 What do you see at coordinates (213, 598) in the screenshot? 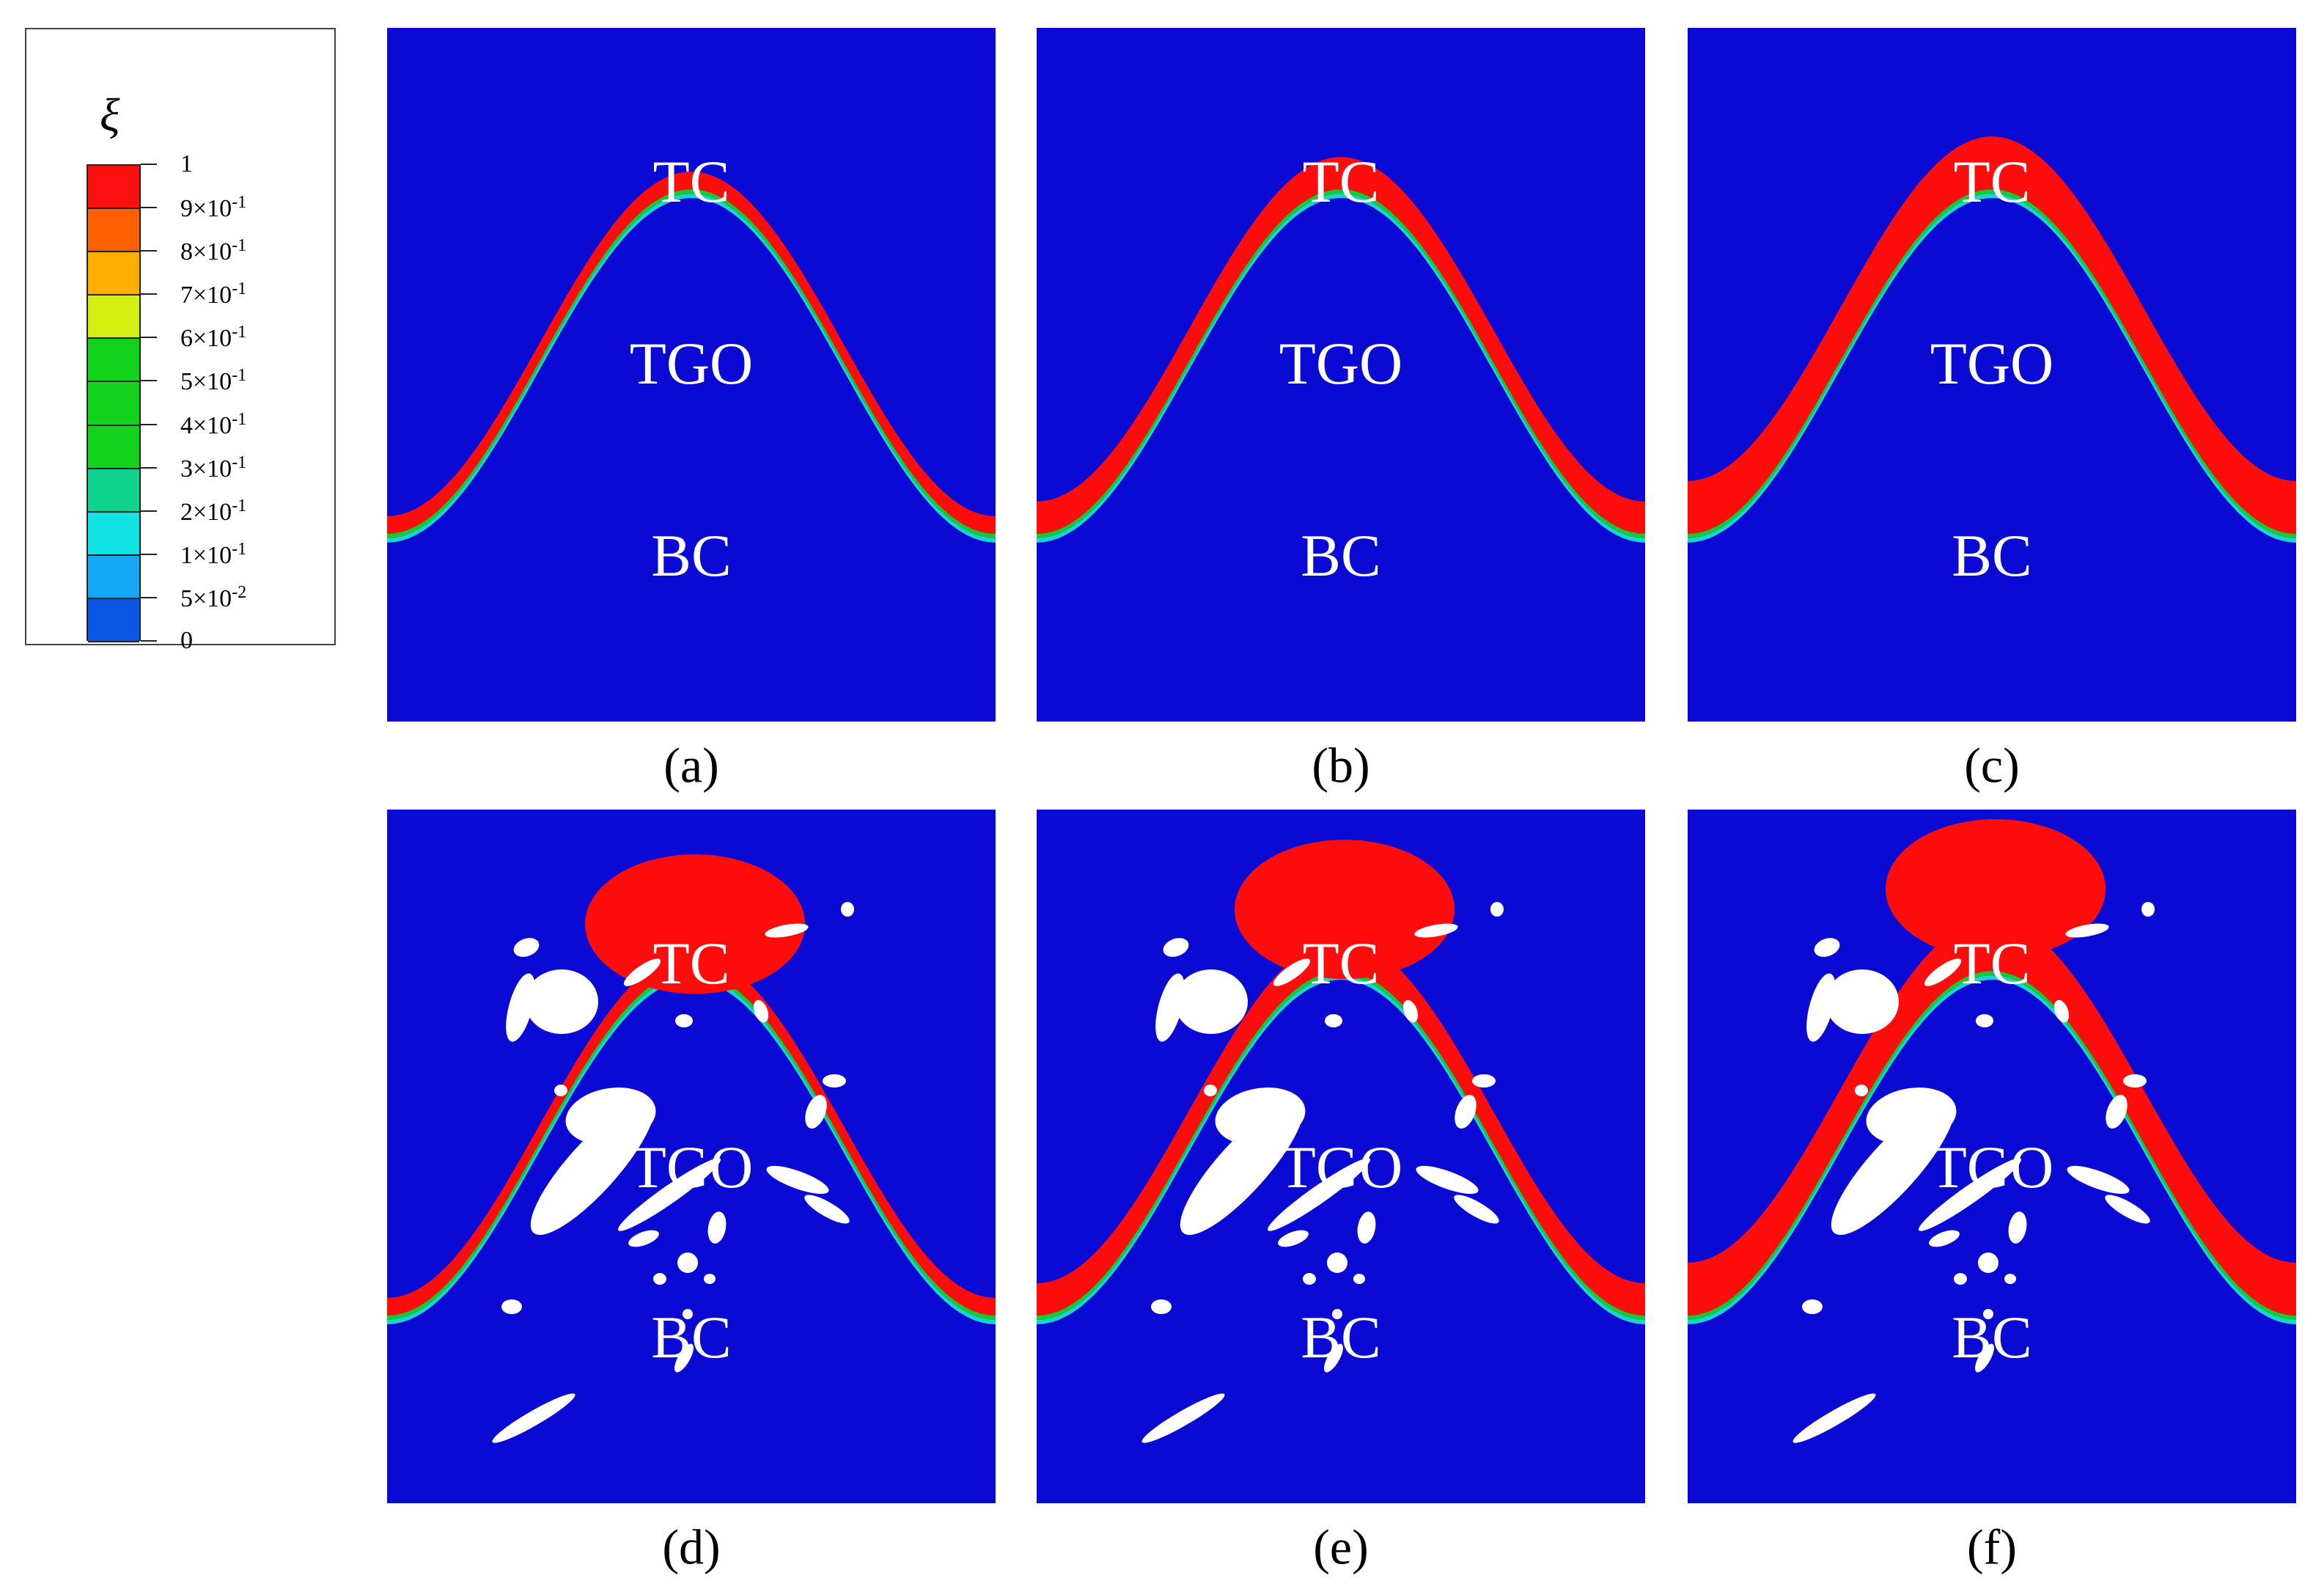
I see `legend-tick-label: 5×10⁻²` at bounding box center [213, 598].